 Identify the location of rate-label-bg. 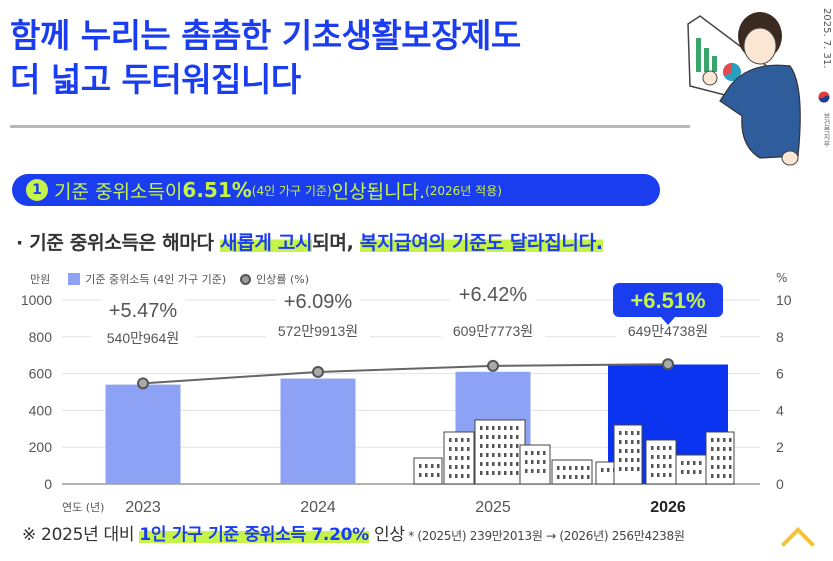
(493, 294).